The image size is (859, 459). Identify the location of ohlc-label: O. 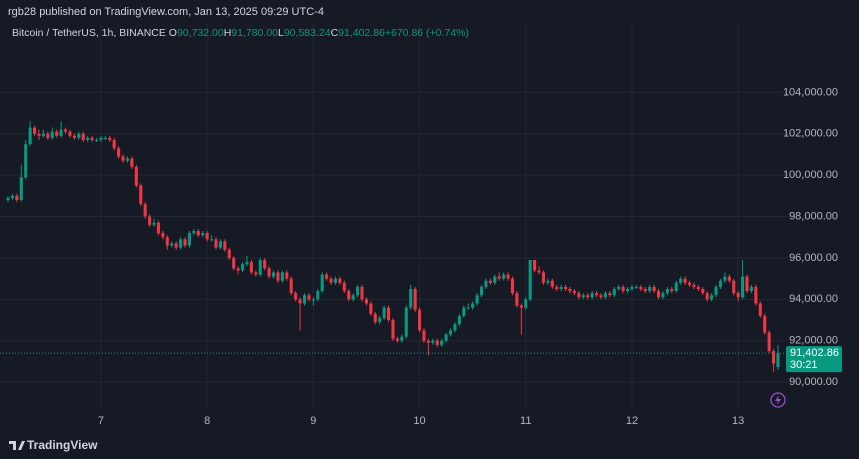
(173, 33).